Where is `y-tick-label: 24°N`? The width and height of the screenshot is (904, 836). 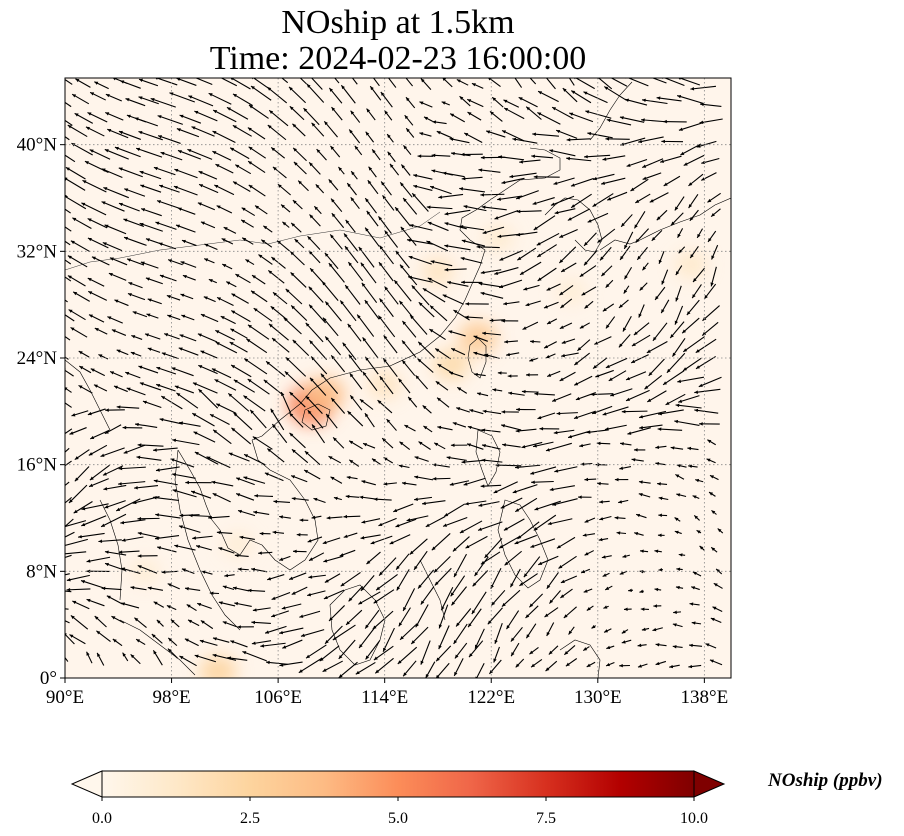 y-tick-label: 24°N is located at coordinates (37, 358).